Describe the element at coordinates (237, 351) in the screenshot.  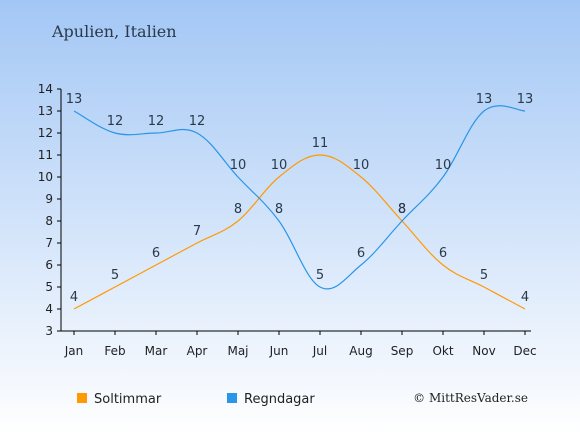
I see `x-tick-label: Maj` at that location.